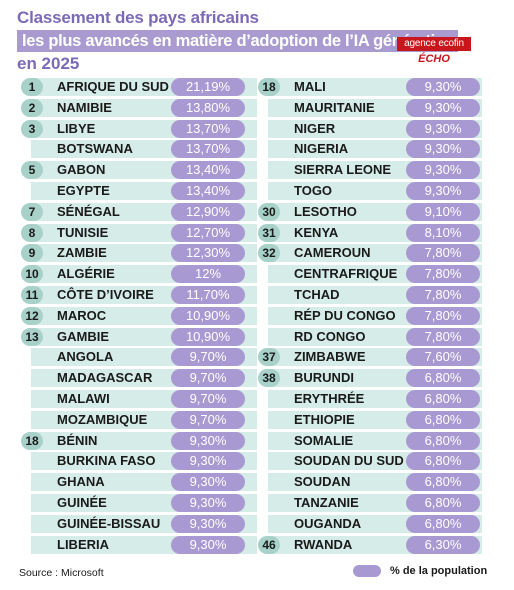 This screenshot has height=590, width=514. What do you see at coordinates (269, 544) in the screenshot?
I see `rank-badge: 46` at bounding box center [269, 544].